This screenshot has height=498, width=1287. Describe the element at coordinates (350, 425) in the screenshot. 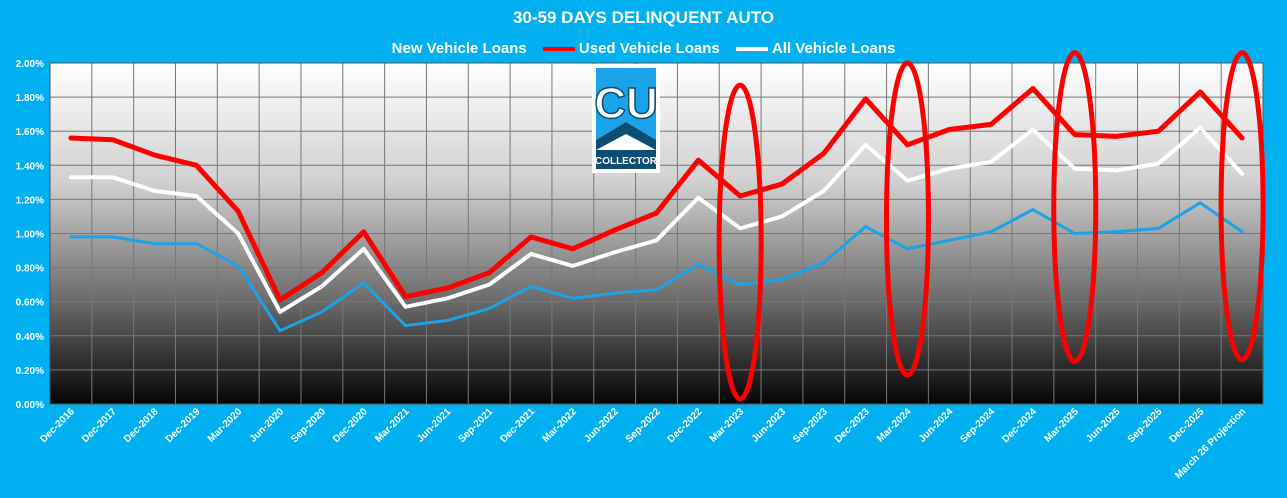

I see `x-tick-label: Dec-2020` at that location.